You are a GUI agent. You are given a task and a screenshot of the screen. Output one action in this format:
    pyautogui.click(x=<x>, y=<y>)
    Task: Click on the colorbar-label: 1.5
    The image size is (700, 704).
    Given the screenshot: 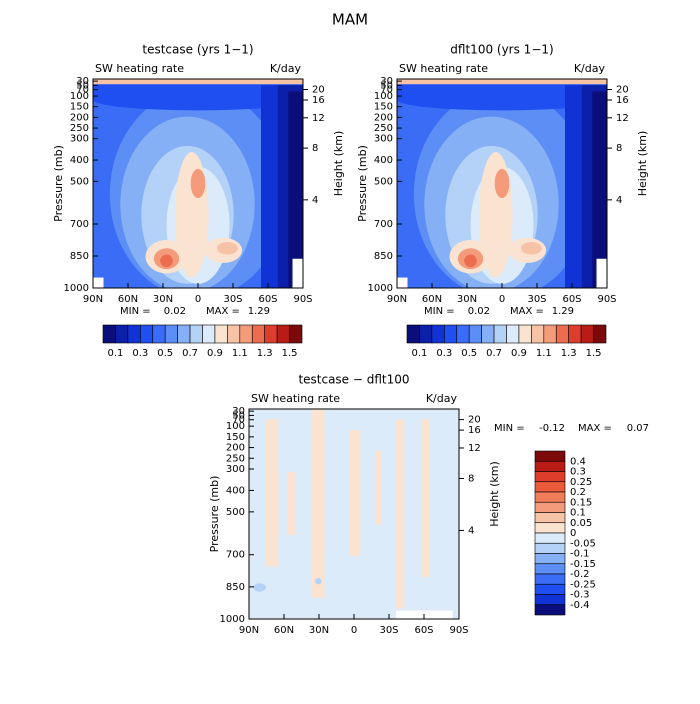 What is the action you would take?
    pyautogui.click(x=594, y=353)
    